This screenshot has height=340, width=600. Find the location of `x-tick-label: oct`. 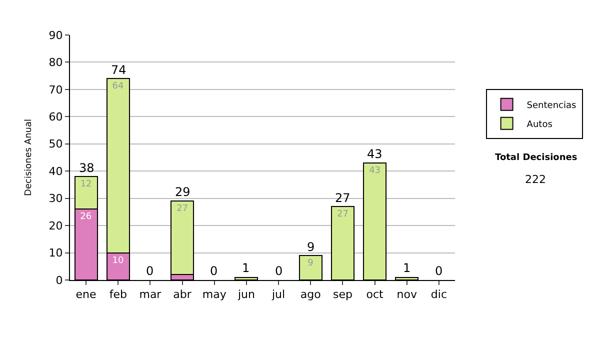

x-tick-label: oct is located at coordinates (375, 295).